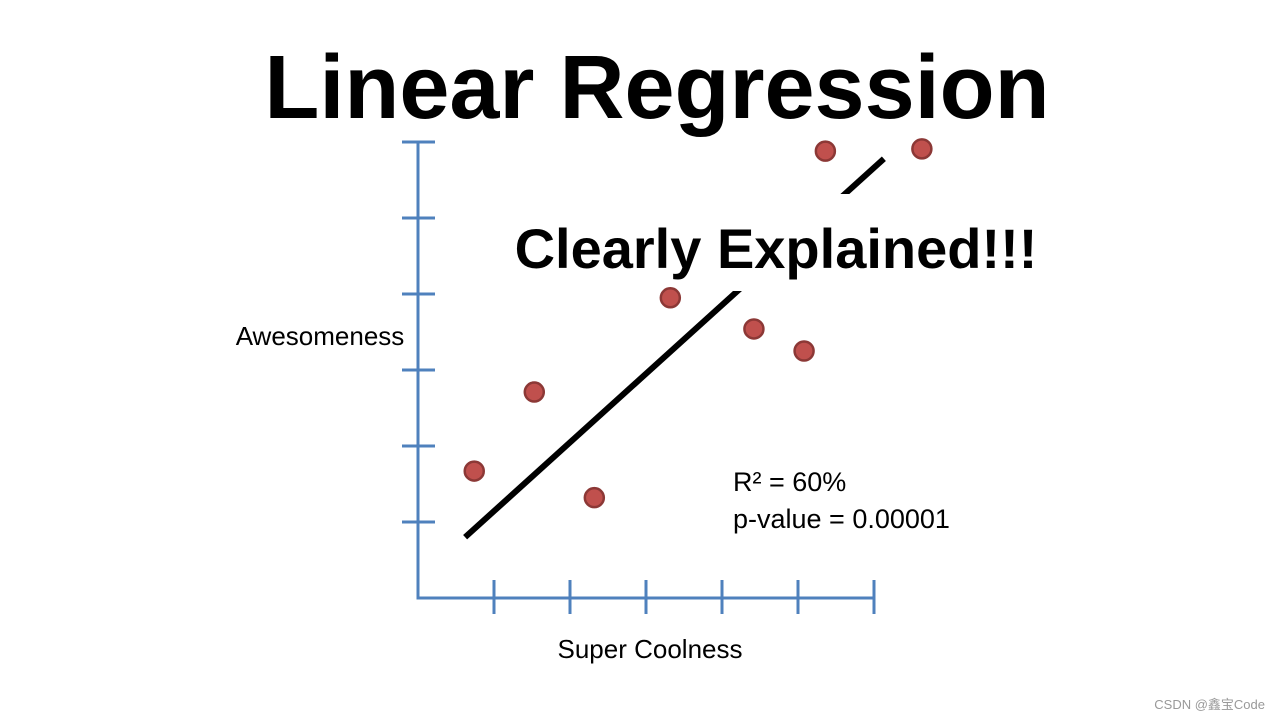  What do you see at coordinates (650, 649) in the screenshot?
I see `x-axis-label: Super Coolness` at bounding box center [650, 649].